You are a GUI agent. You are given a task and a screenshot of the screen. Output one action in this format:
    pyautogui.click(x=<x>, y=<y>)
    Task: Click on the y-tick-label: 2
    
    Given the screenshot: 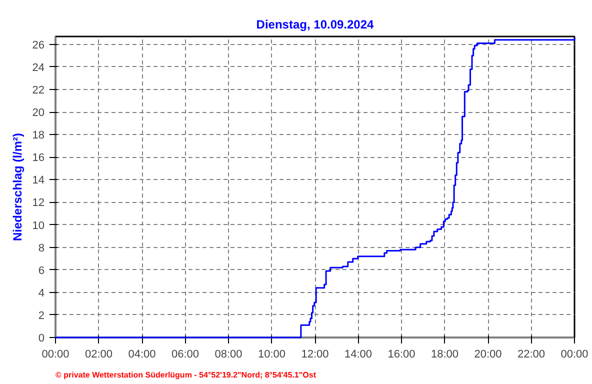 What is the action you would take?
    pyautogui.click(x=41, y=316)
    